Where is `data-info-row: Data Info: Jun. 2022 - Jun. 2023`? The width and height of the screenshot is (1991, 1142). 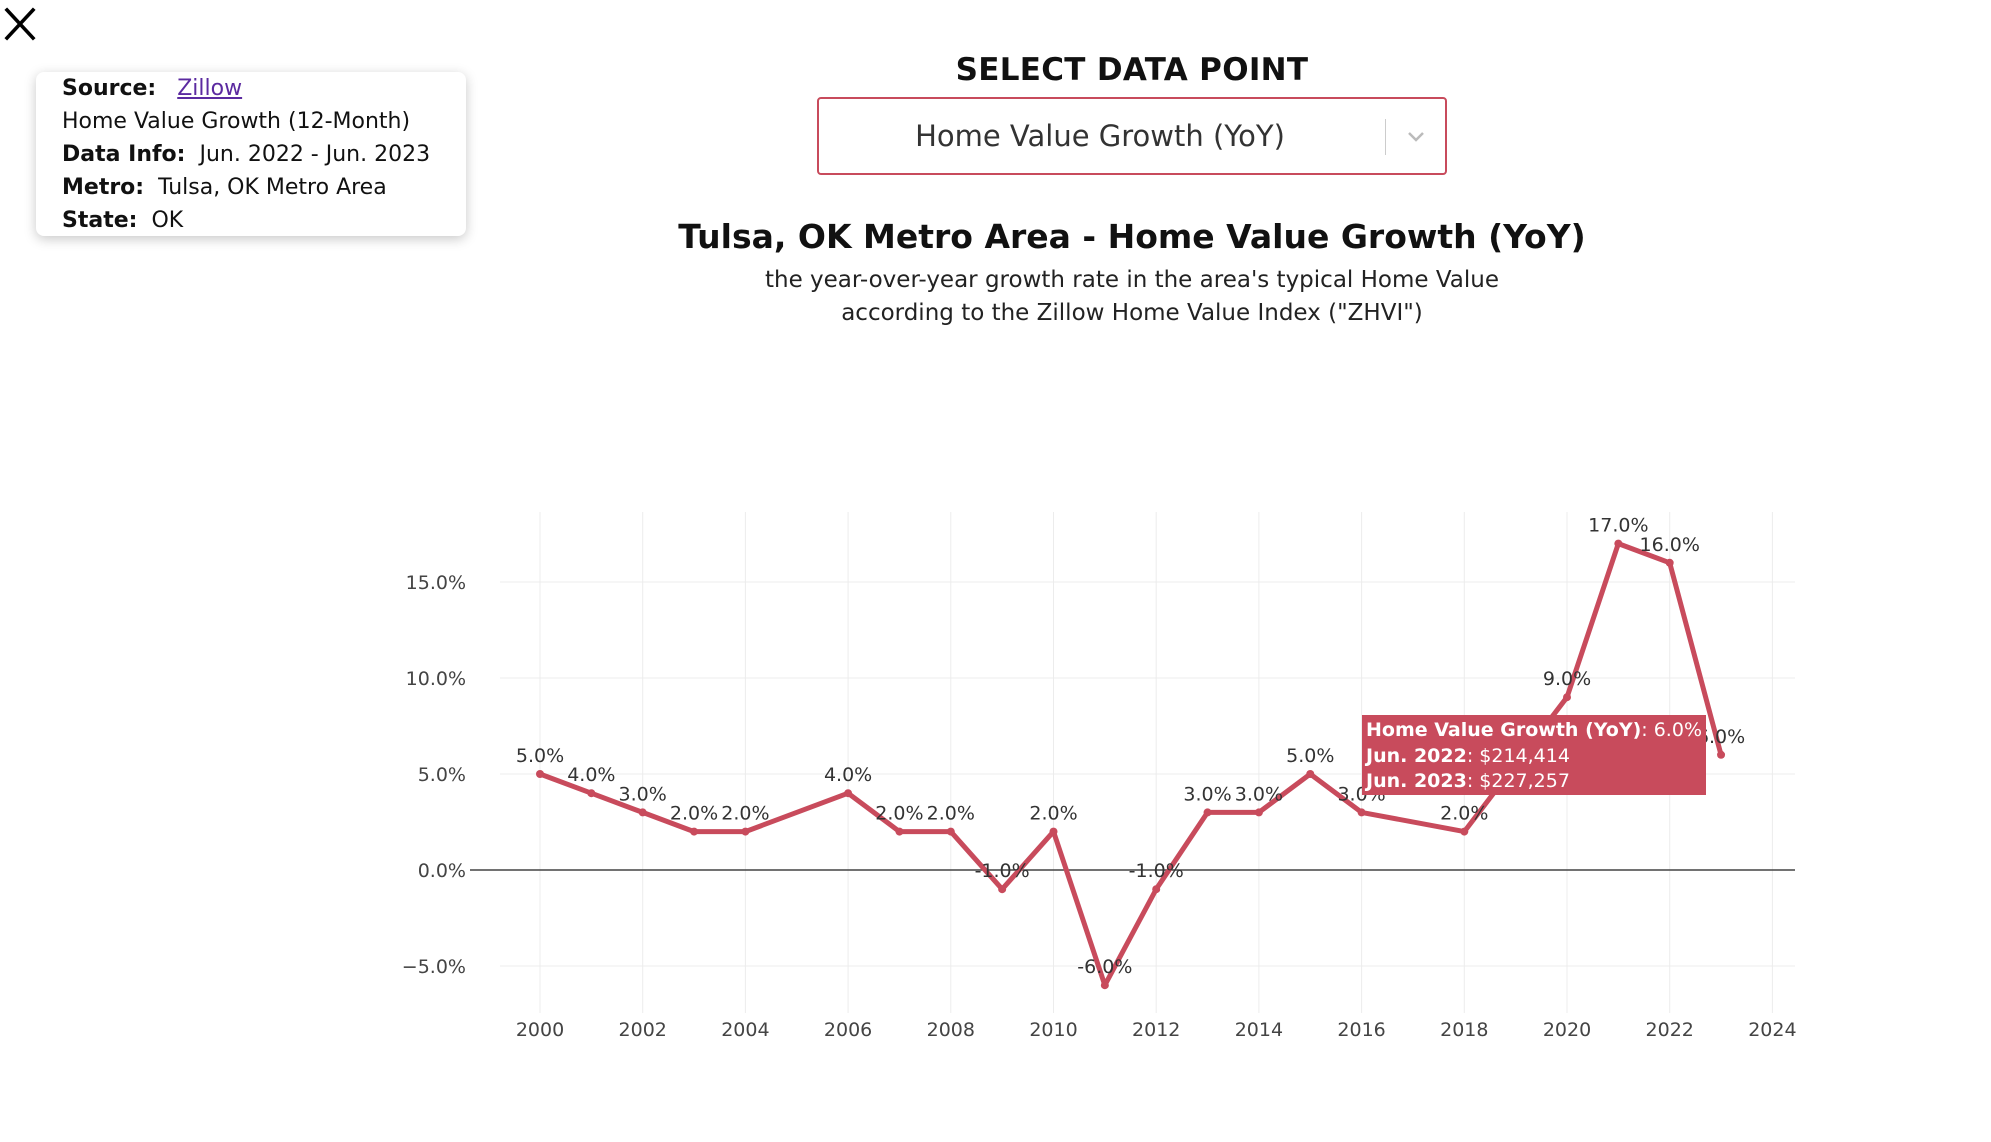 data-info-row: Data Info: Jun. 2022 - Jun. 2023 is located at coordinates (264, 154).